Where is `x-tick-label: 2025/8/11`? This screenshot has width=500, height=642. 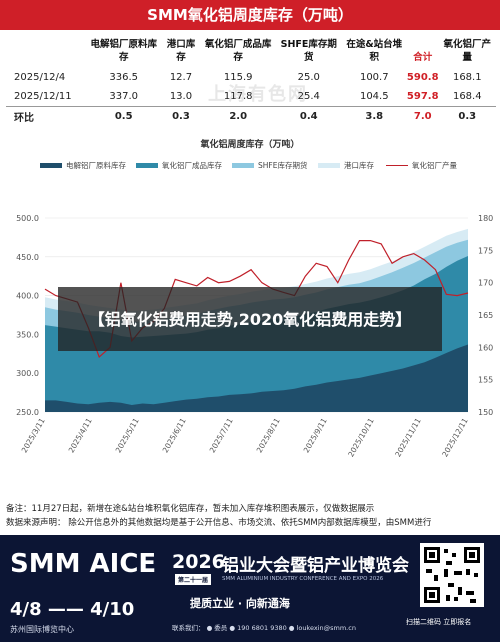 x-tick-label: 2025/8/11 is located at coordinates (268, 435).